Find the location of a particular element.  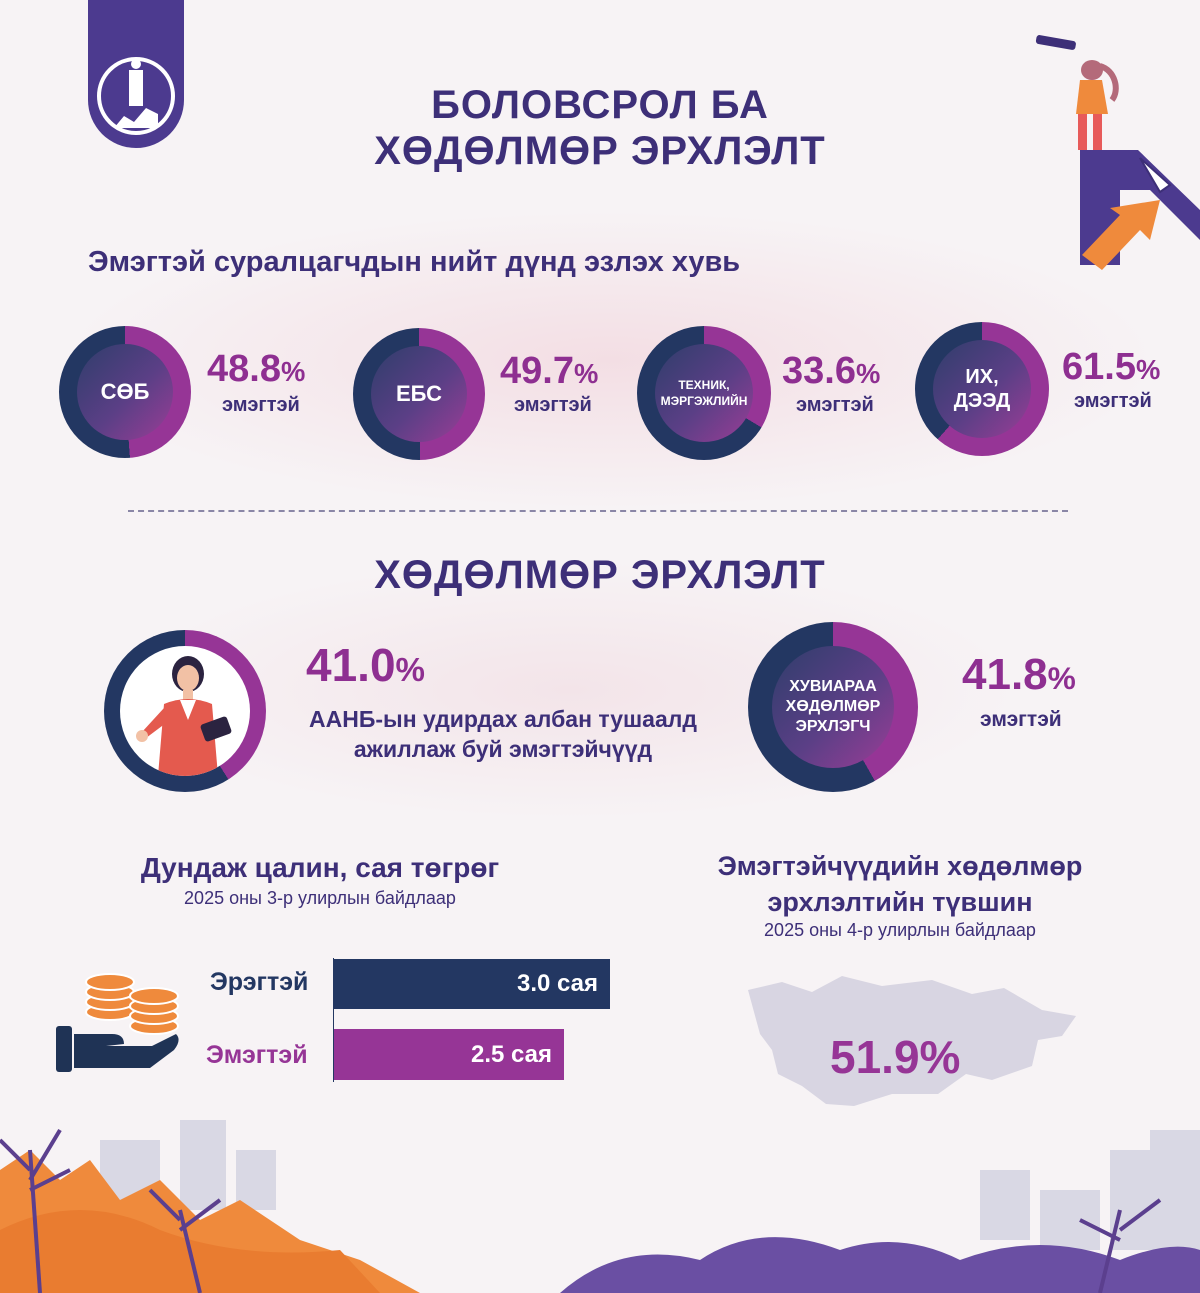

businesswoman-illustration is located at coordinates (185, 711).